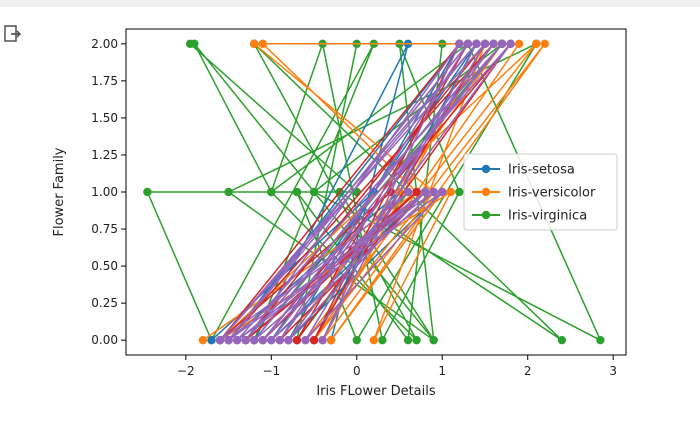 This screenshot has height=426, width=700. Describe the element at coordinates (104, 266) in the screenshot. I see `y-tick-label: 0.50` at that location.